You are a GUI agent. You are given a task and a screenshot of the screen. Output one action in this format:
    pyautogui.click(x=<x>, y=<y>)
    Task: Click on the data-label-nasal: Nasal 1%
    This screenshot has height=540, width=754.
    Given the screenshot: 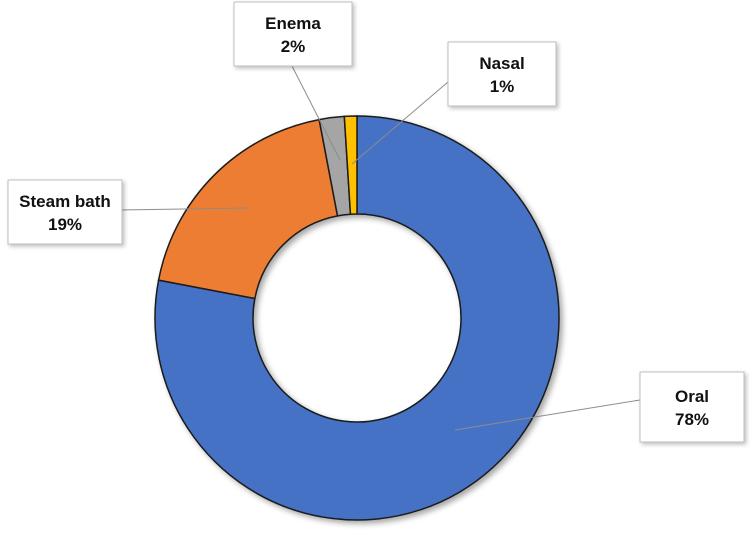 What is the action you would take?
    pyautogui.click(x=502, y=74)
    